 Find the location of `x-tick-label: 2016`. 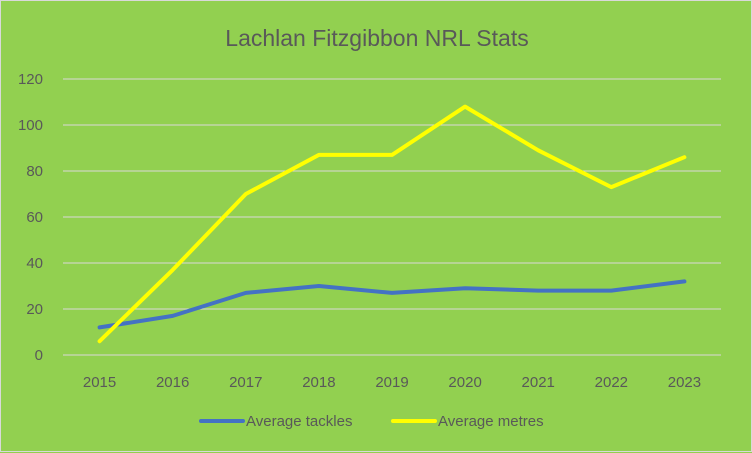

x-tick-label: 2016 is located at coordinates (172, 382).